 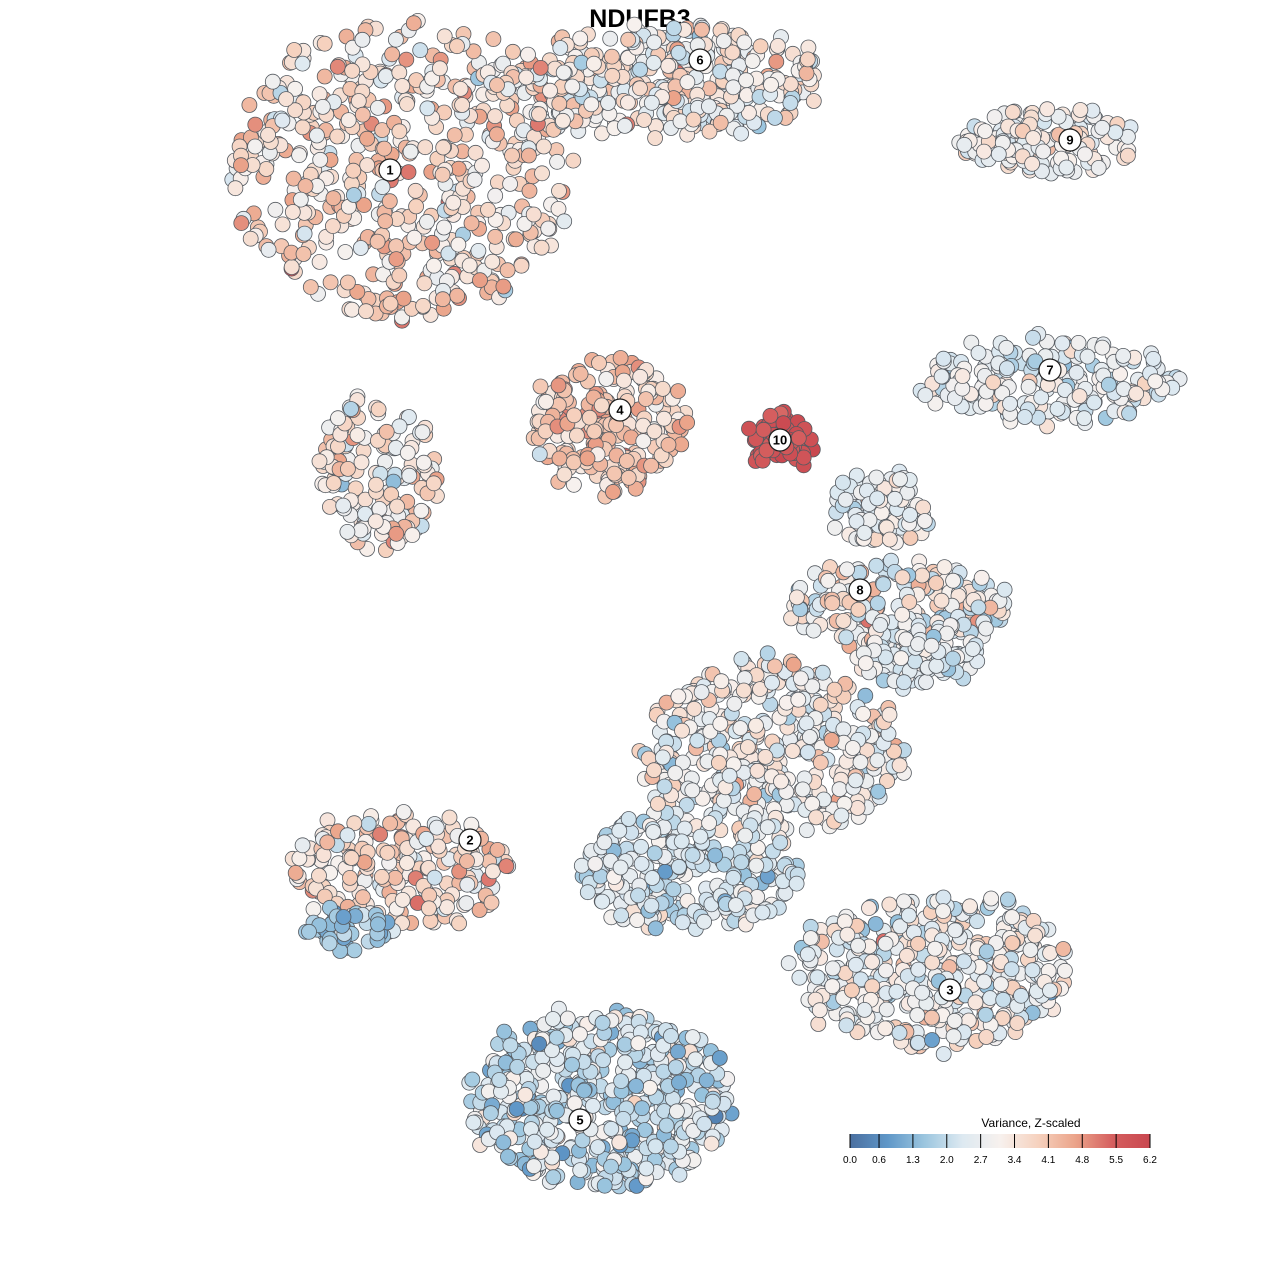 What do you see at coordinates (620, 410) in the screenshot?
I see `cluster-label-text: 4` at bounding box center [620, 410].